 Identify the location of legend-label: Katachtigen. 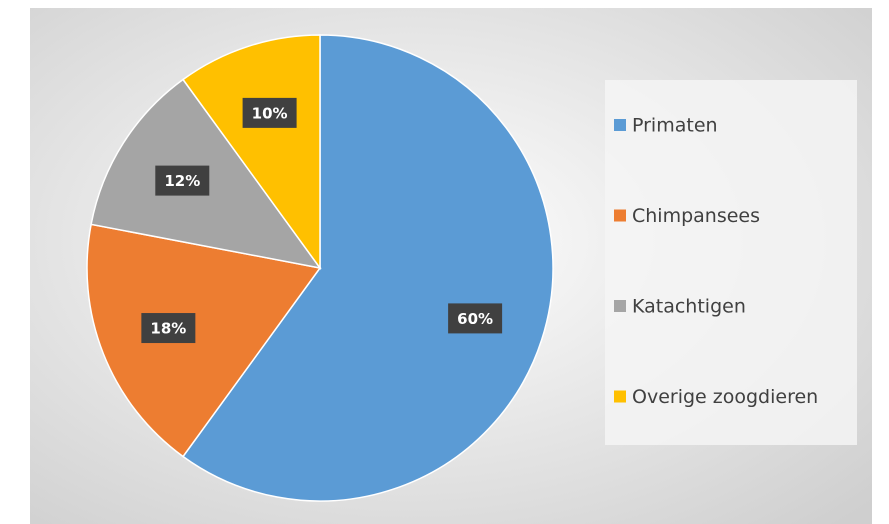
(689, 307).